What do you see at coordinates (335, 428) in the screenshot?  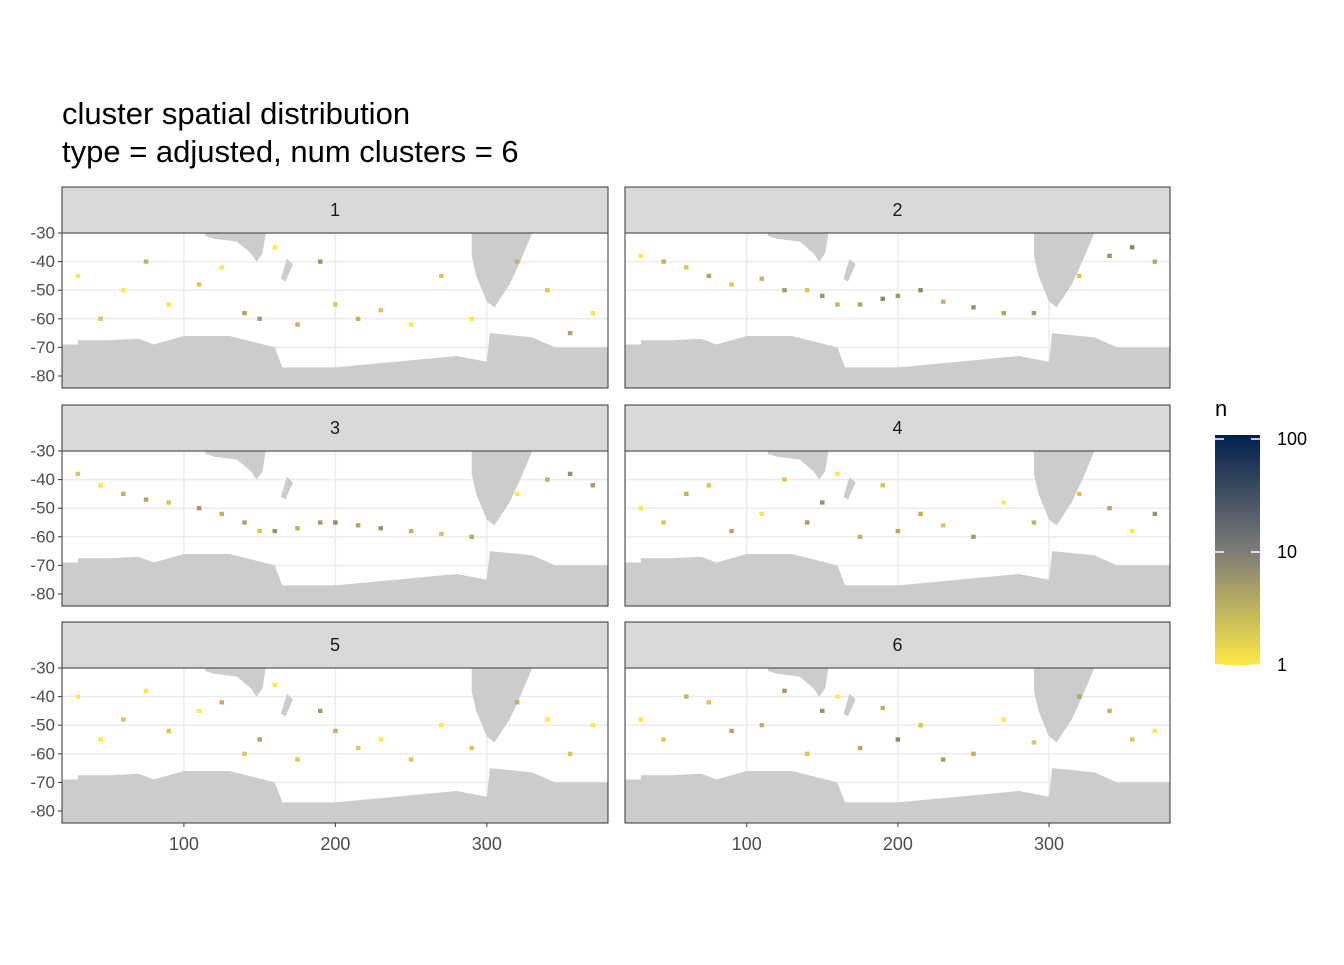 I see `strip-label: 3` at bounding box center [335, 428].